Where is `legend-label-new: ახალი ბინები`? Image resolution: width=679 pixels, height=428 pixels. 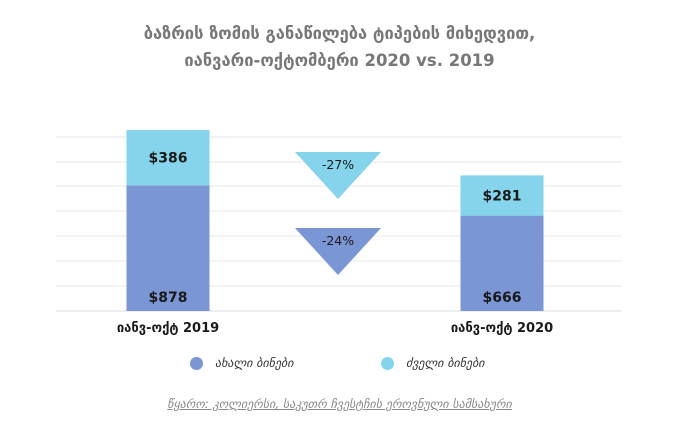
legend-label-new: ახალი ბინები is located at coordinates (254, 363).